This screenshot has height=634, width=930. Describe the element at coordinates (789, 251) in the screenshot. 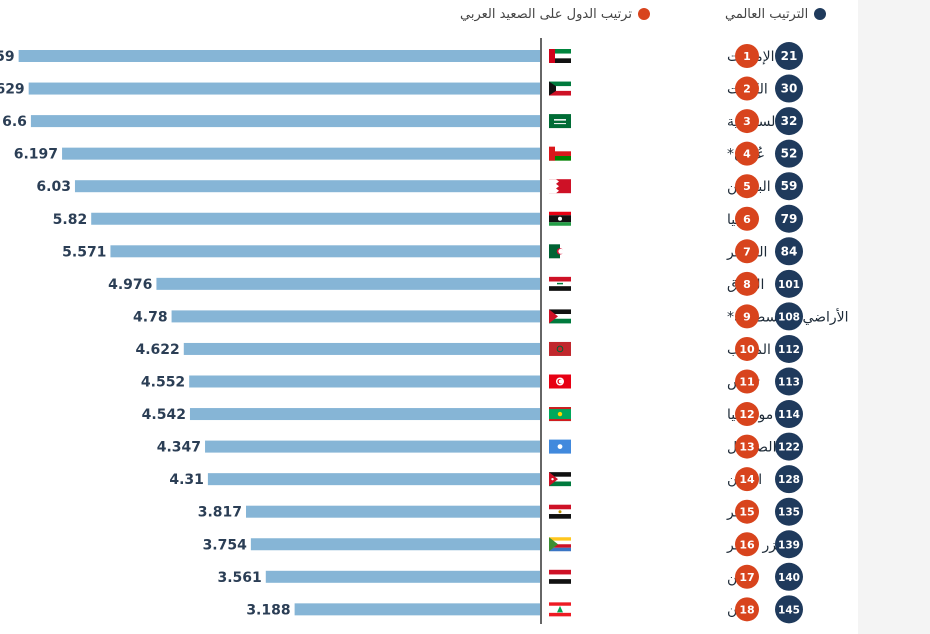

I see `world-rank-text-7: 84` at that location.